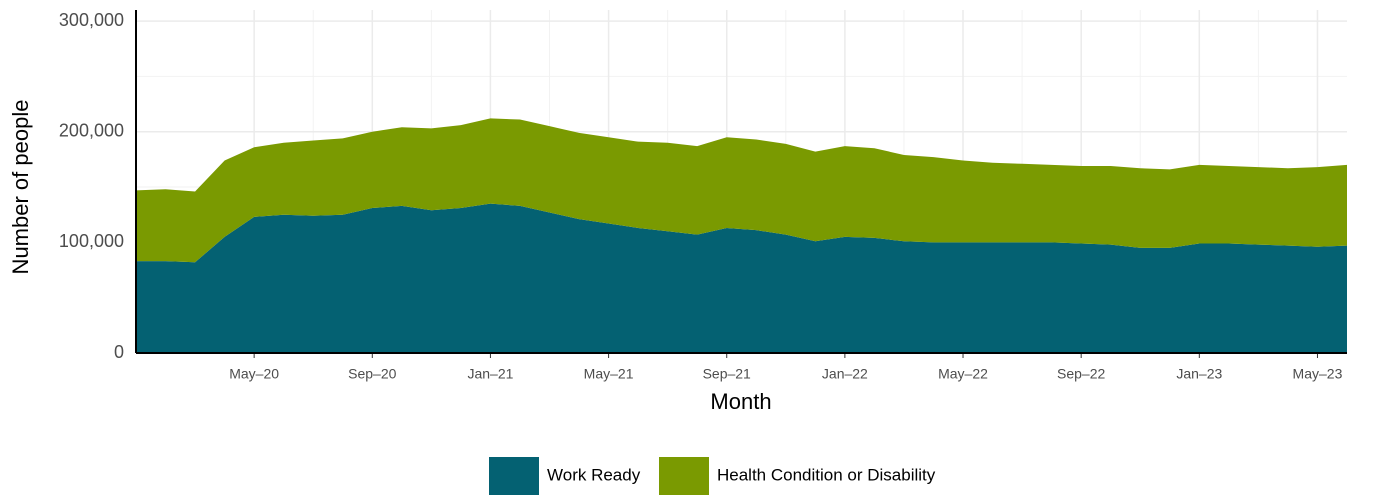 This screenshot has width=1392, height=497. Describe the element at coordinates (1199, 374) in the screenshot. I see `x-tick-label: Jan–23` at that location.